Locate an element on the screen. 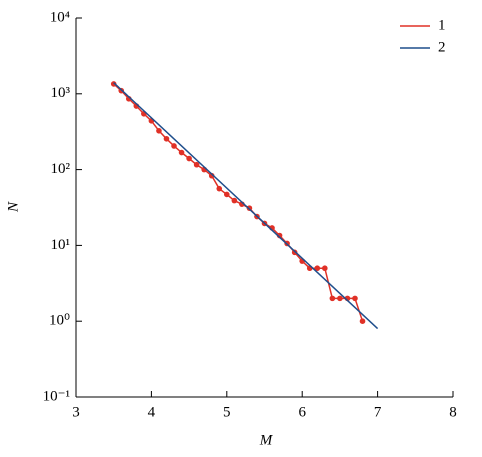  y-axis-label: N is located at coordinates (13, 207).